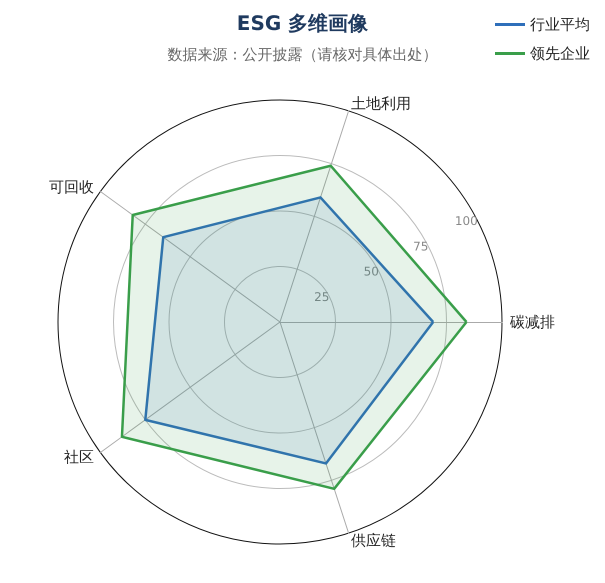  I want to click on spoke-label: 社区, so click(79, 457).